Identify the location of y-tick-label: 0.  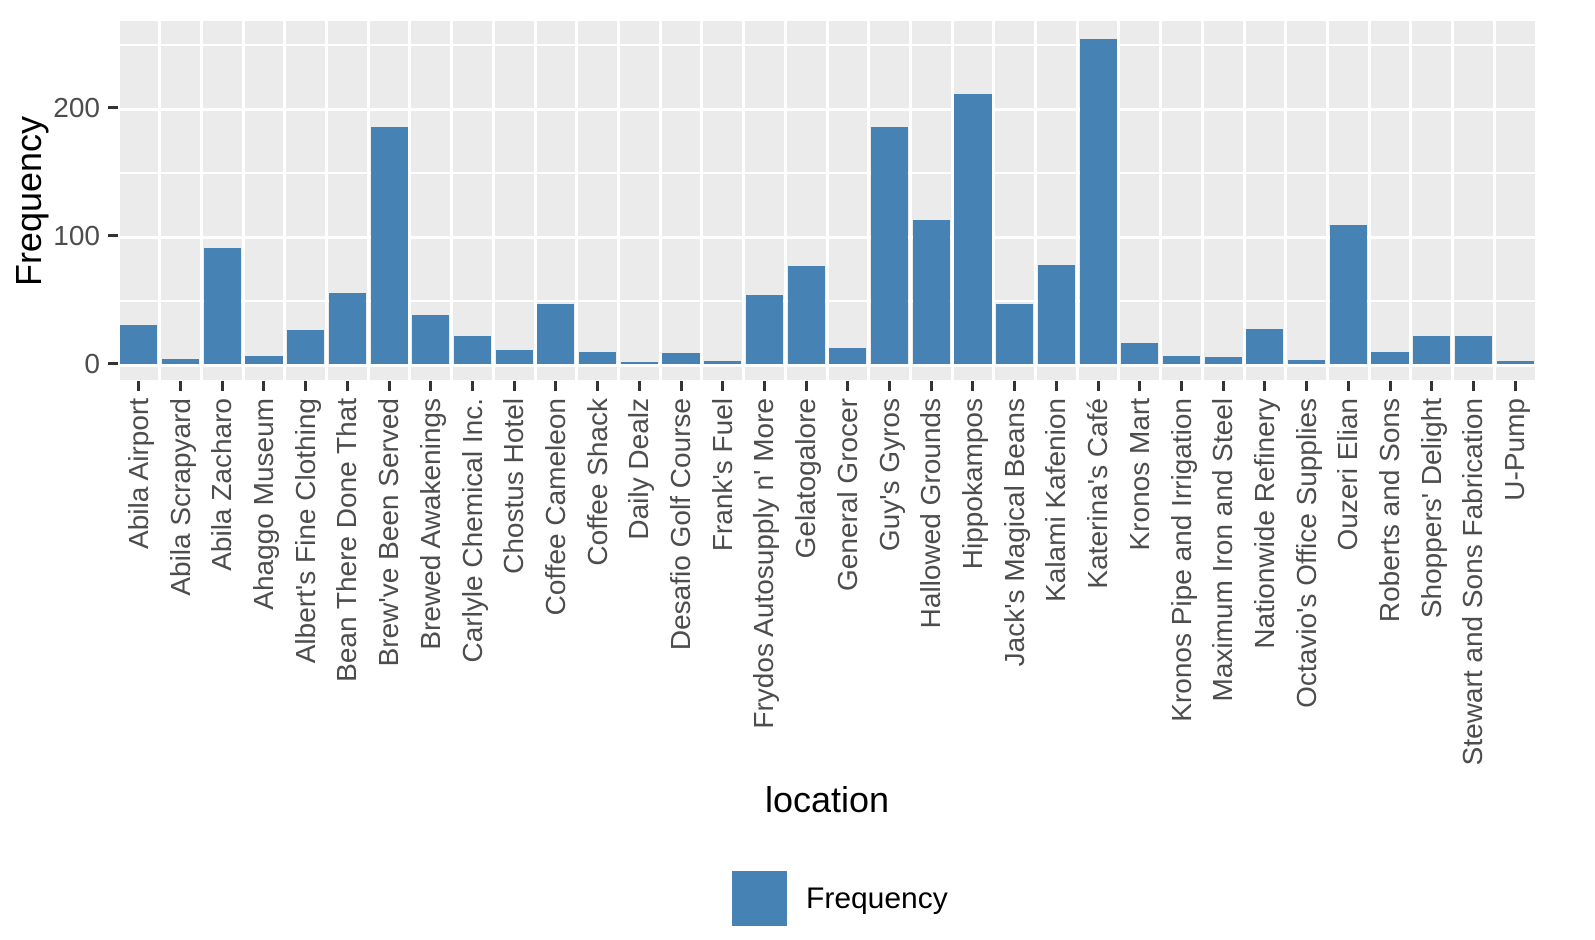
(92, 363).